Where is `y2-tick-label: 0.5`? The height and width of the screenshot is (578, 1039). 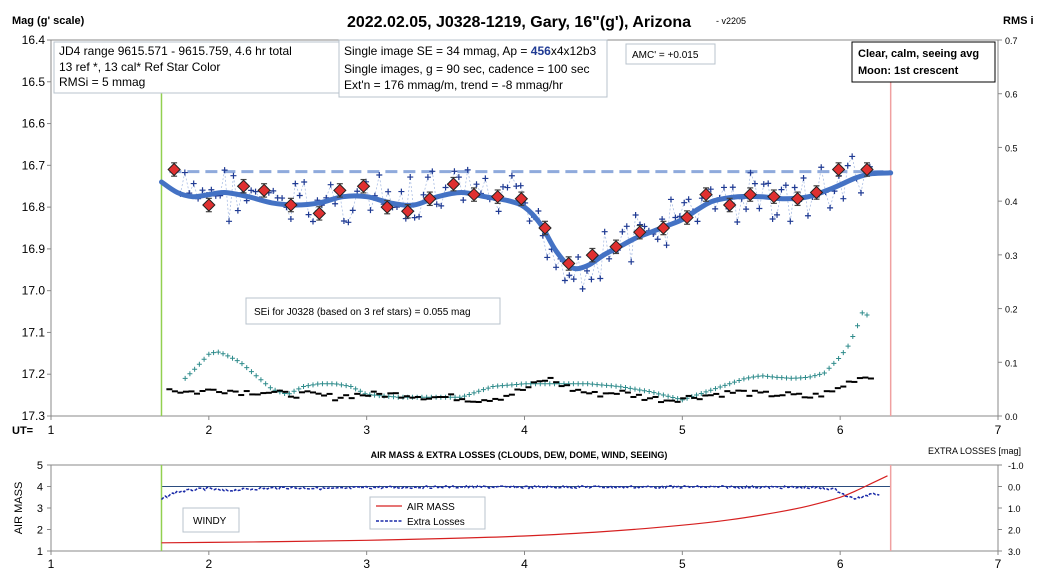 y2-tick-label: 0.5 is located at coordinates (1011, 148).